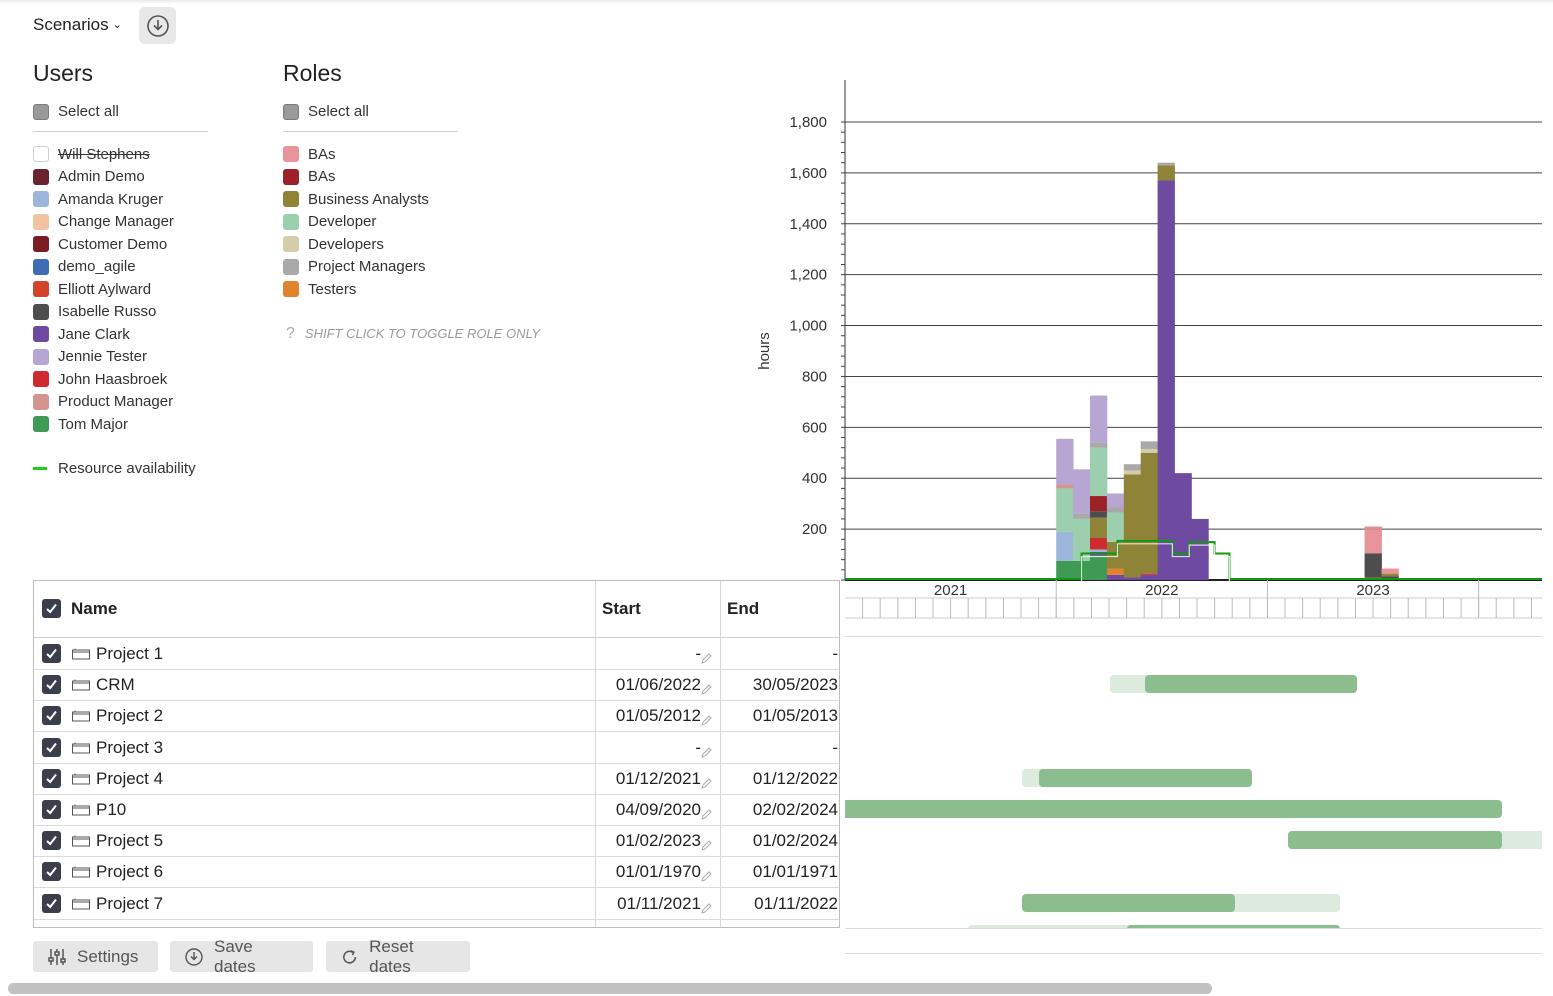 Image resolution: width=1553 pixels, height=996 pixels. What do you see at coordinates (84, 267) in the screenshot?
I see `users-legend-item: demo_agile` at bounding box center [84, 267].